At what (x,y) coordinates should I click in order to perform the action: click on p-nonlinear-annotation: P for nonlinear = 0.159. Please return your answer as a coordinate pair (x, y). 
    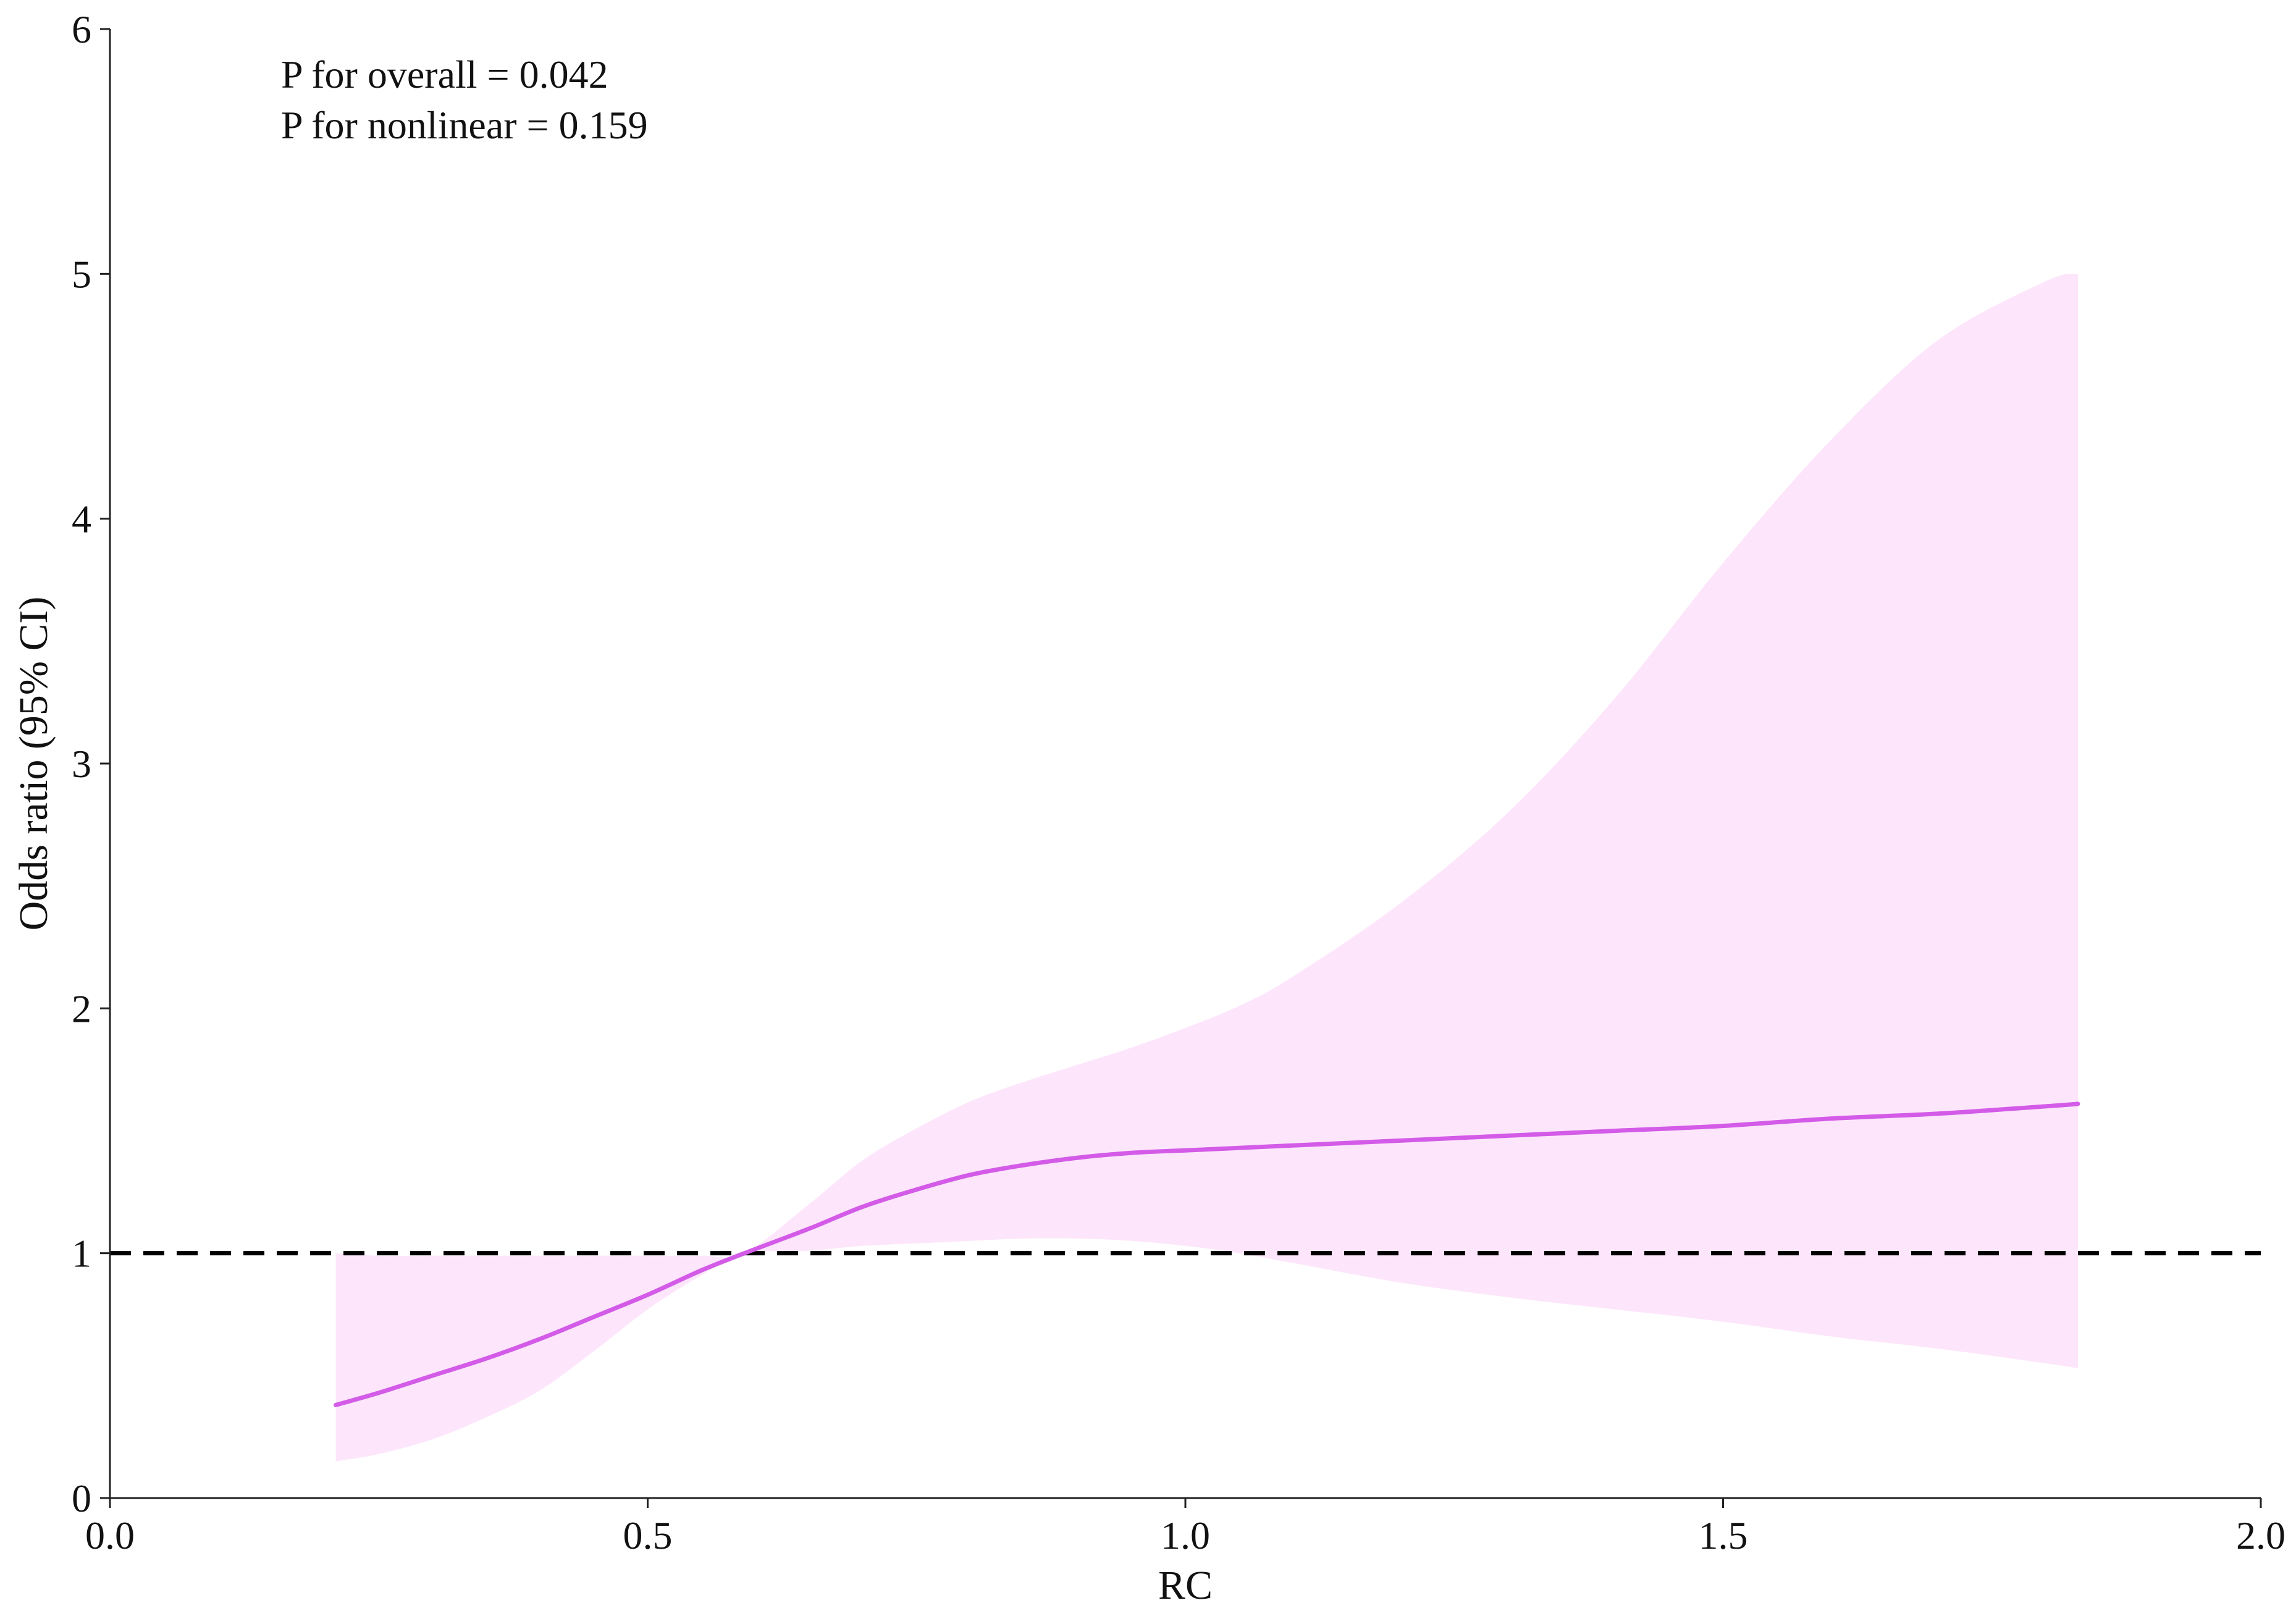
    Looking at the image, I should click on (464, 125).